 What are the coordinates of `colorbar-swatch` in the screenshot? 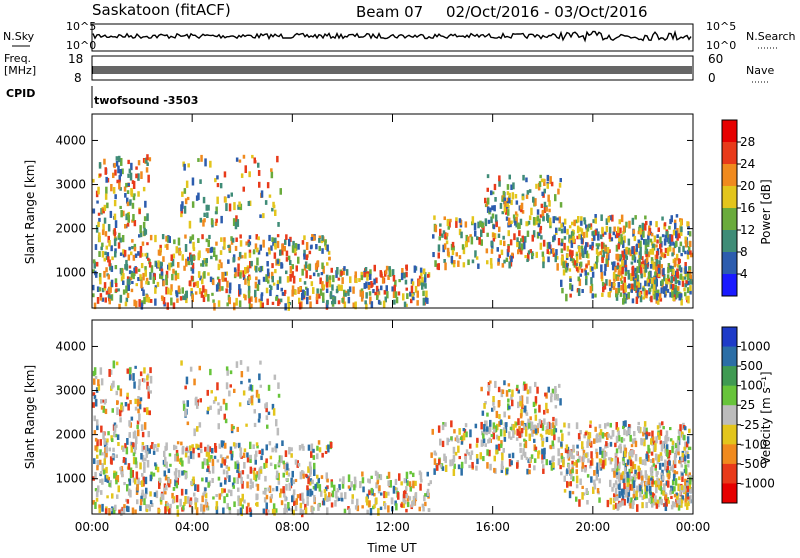 It's located at (729, 285).